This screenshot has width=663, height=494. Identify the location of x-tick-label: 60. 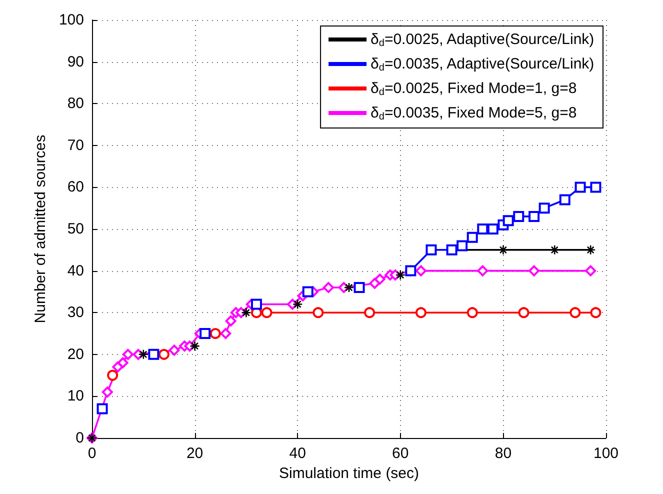
(400, 453).